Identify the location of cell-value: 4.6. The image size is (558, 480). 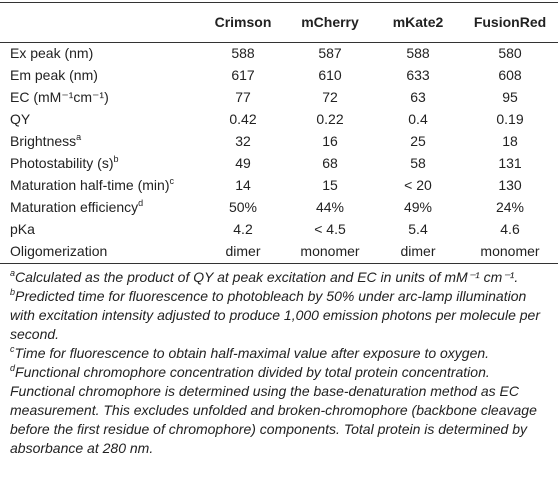
(510, 229).